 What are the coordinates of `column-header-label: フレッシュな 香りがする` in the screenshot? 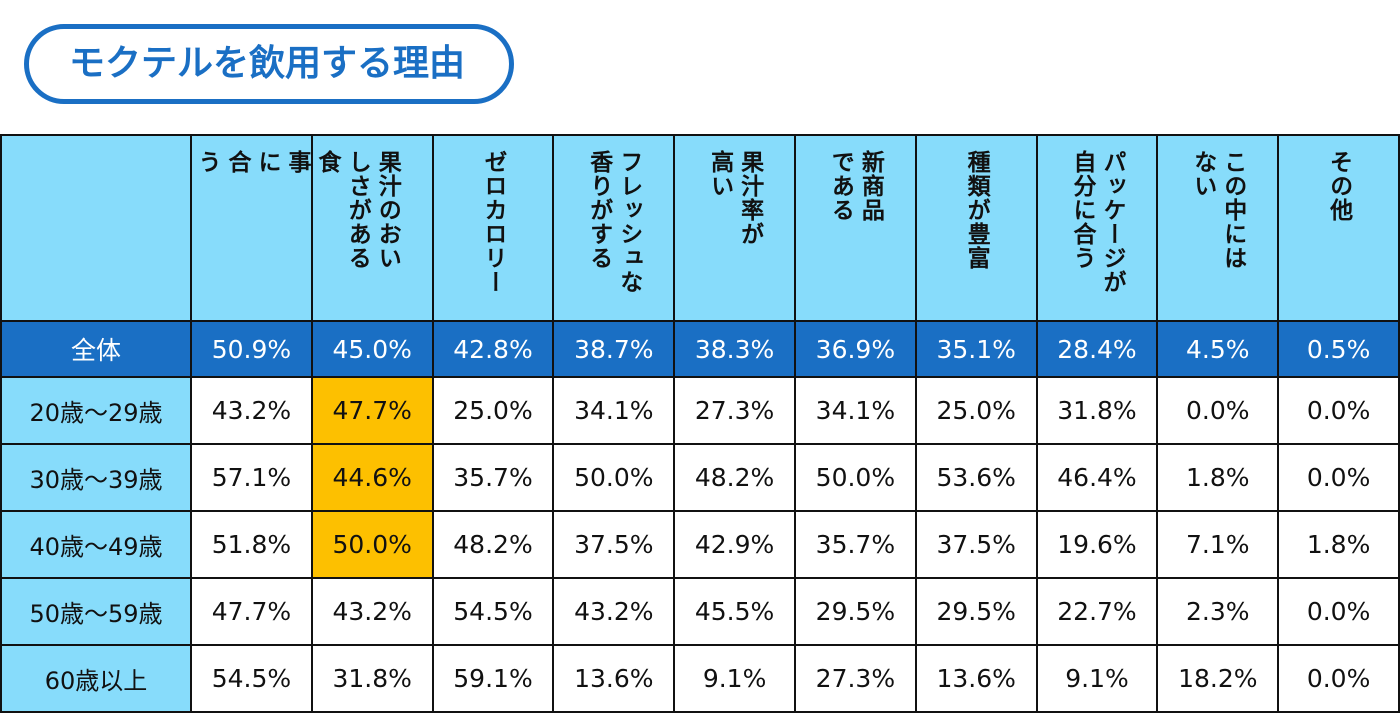 It's located at (614, 222).